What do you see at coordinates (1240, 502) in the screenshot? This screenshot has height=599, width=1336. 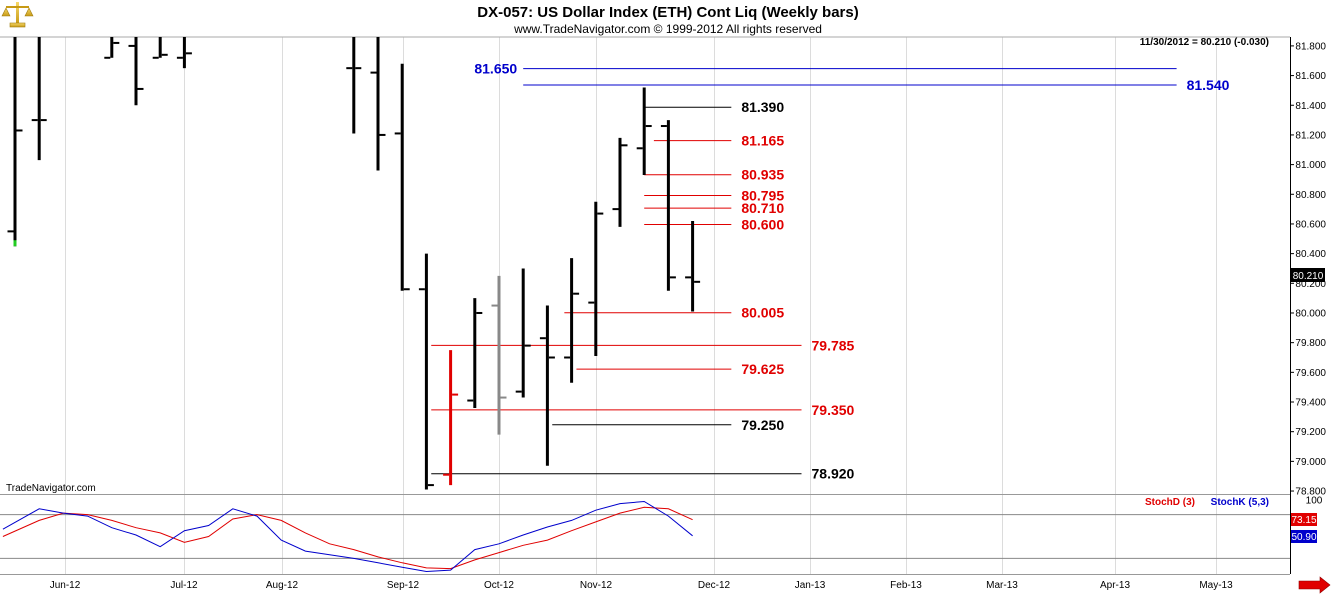 I see `stochk-legend: StochK (5,3)` at bounding box center [1240, 502].